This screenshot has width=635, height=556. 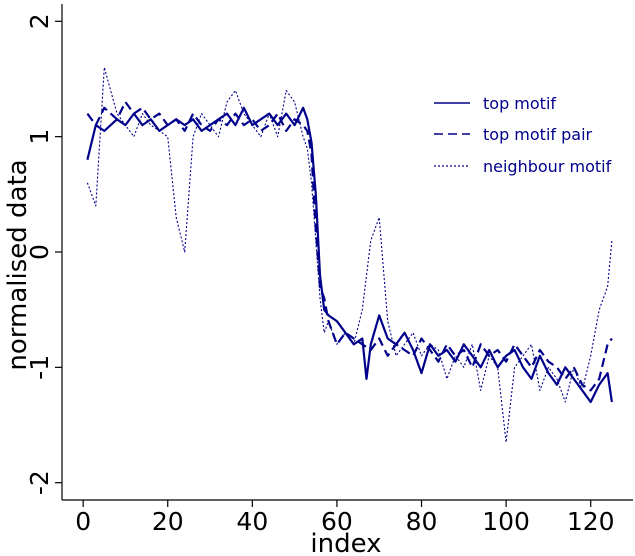 I want to click on y-ticks: -2 -1 0 1 2, so click(x=43, y=254).